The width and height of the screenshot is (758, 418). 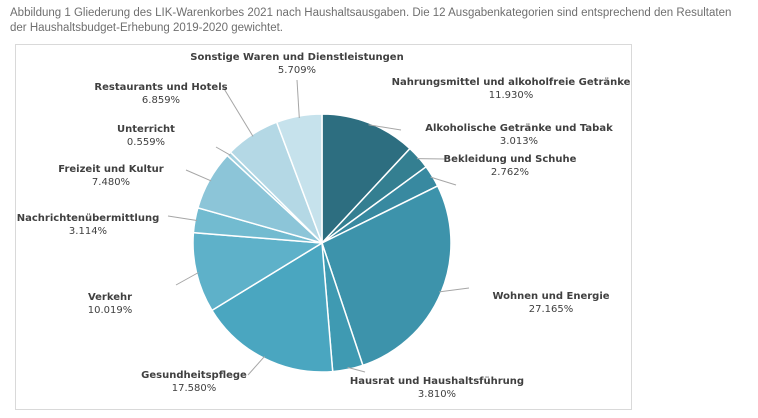 I want to click on category-label-1: Nahrungsmittel und alkoholfreie Getränke, so click(x=511, y=82).